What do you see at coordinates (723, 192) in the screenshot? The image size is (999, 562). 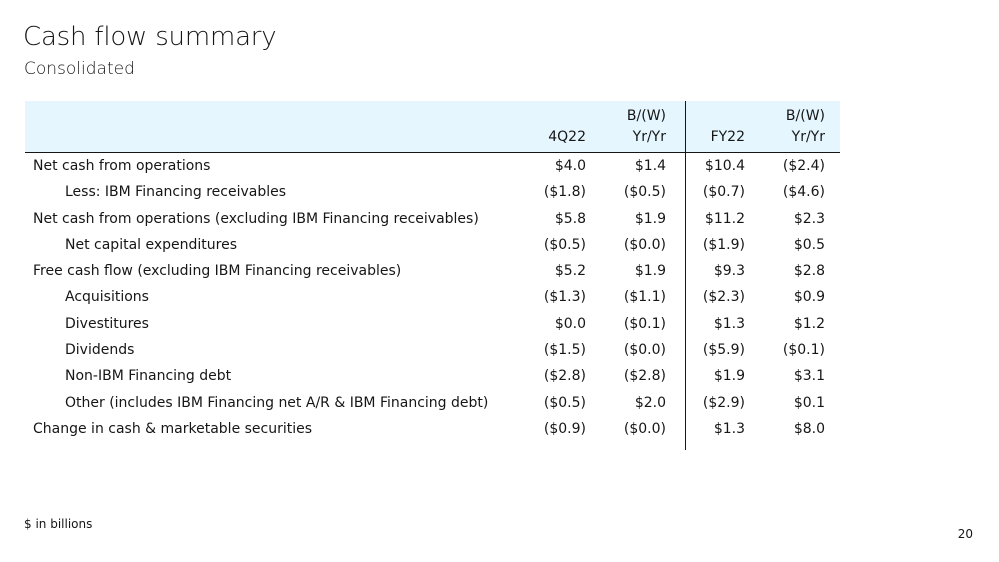 I see `cell-fy22: ($0.7)` at bounding box center [723, 192].